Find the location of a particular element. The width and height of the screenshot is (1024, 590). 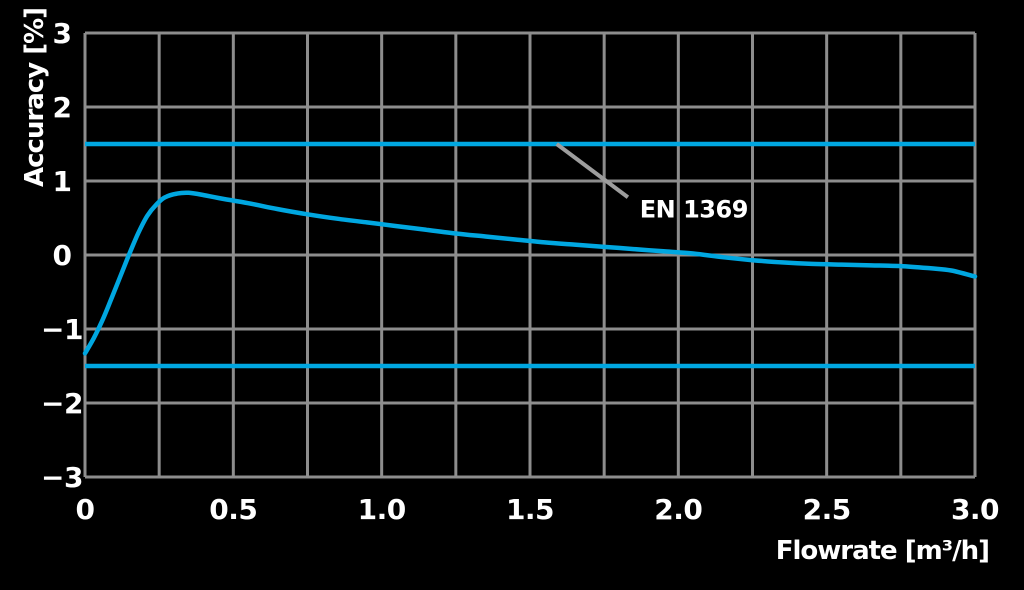

y-tick-label: −1 is located at coordinates (62, 329).